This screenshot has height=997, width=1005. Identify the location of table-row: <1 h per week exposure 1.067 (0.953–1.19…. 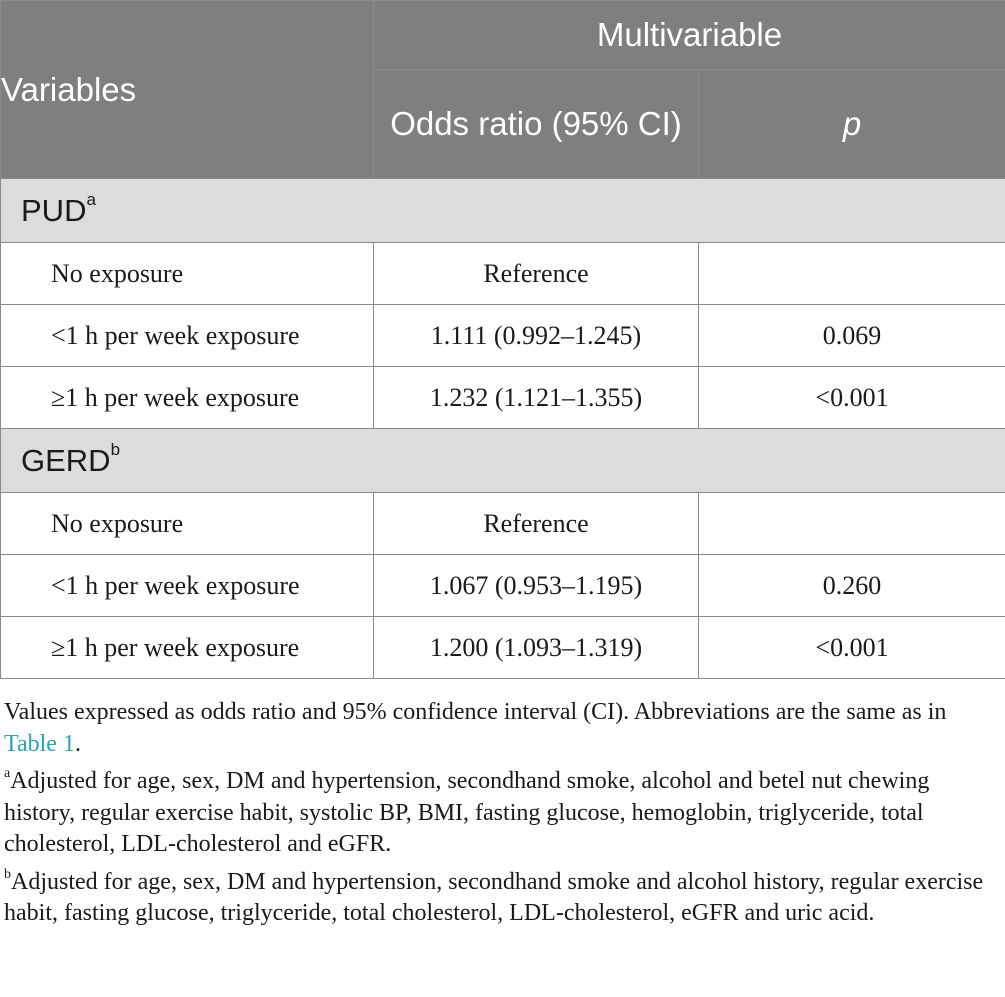
(502, 585).